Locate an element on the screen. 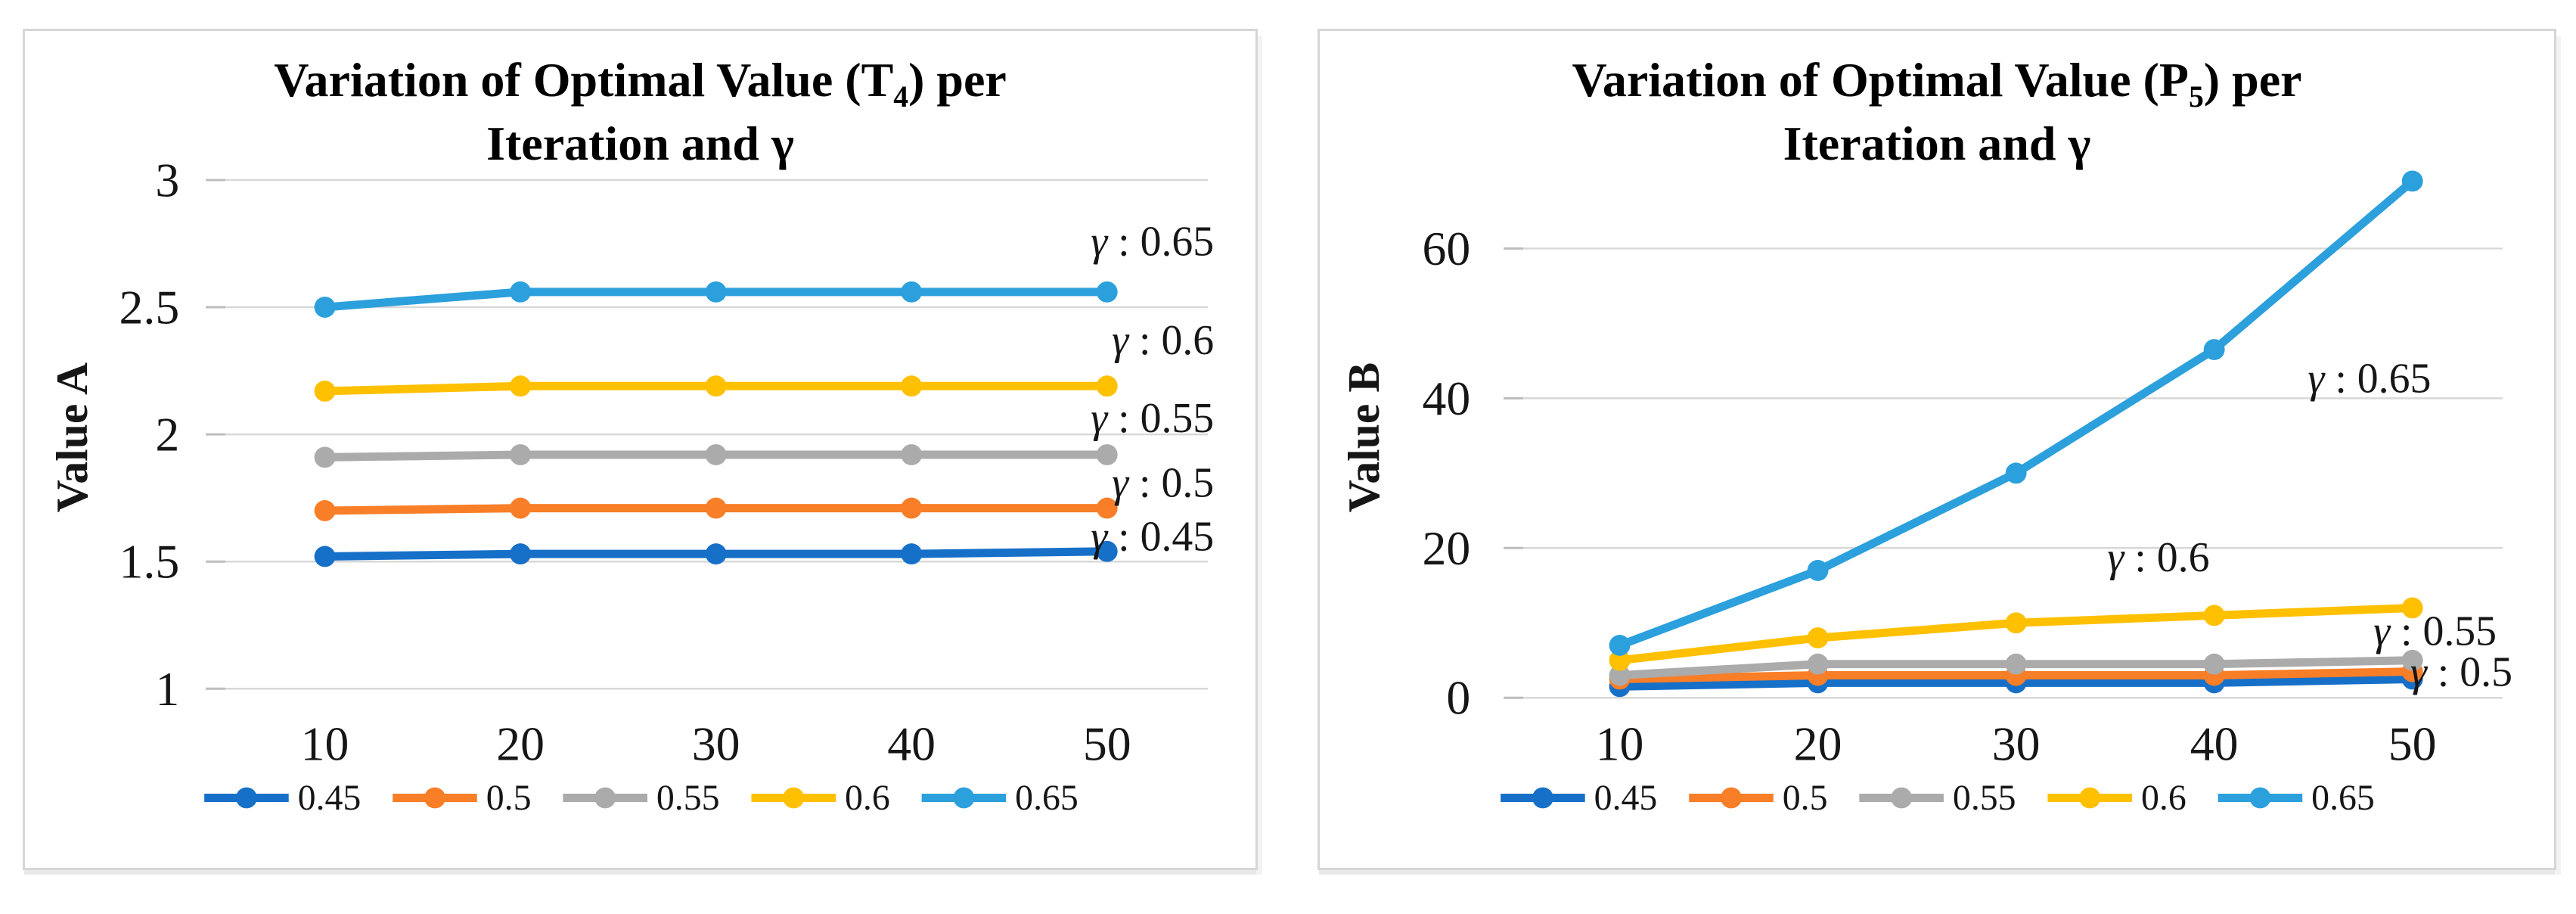 This screenshot has width=2576, height=914. y-tick-label: 0 is located at coordinates (1458, 698).